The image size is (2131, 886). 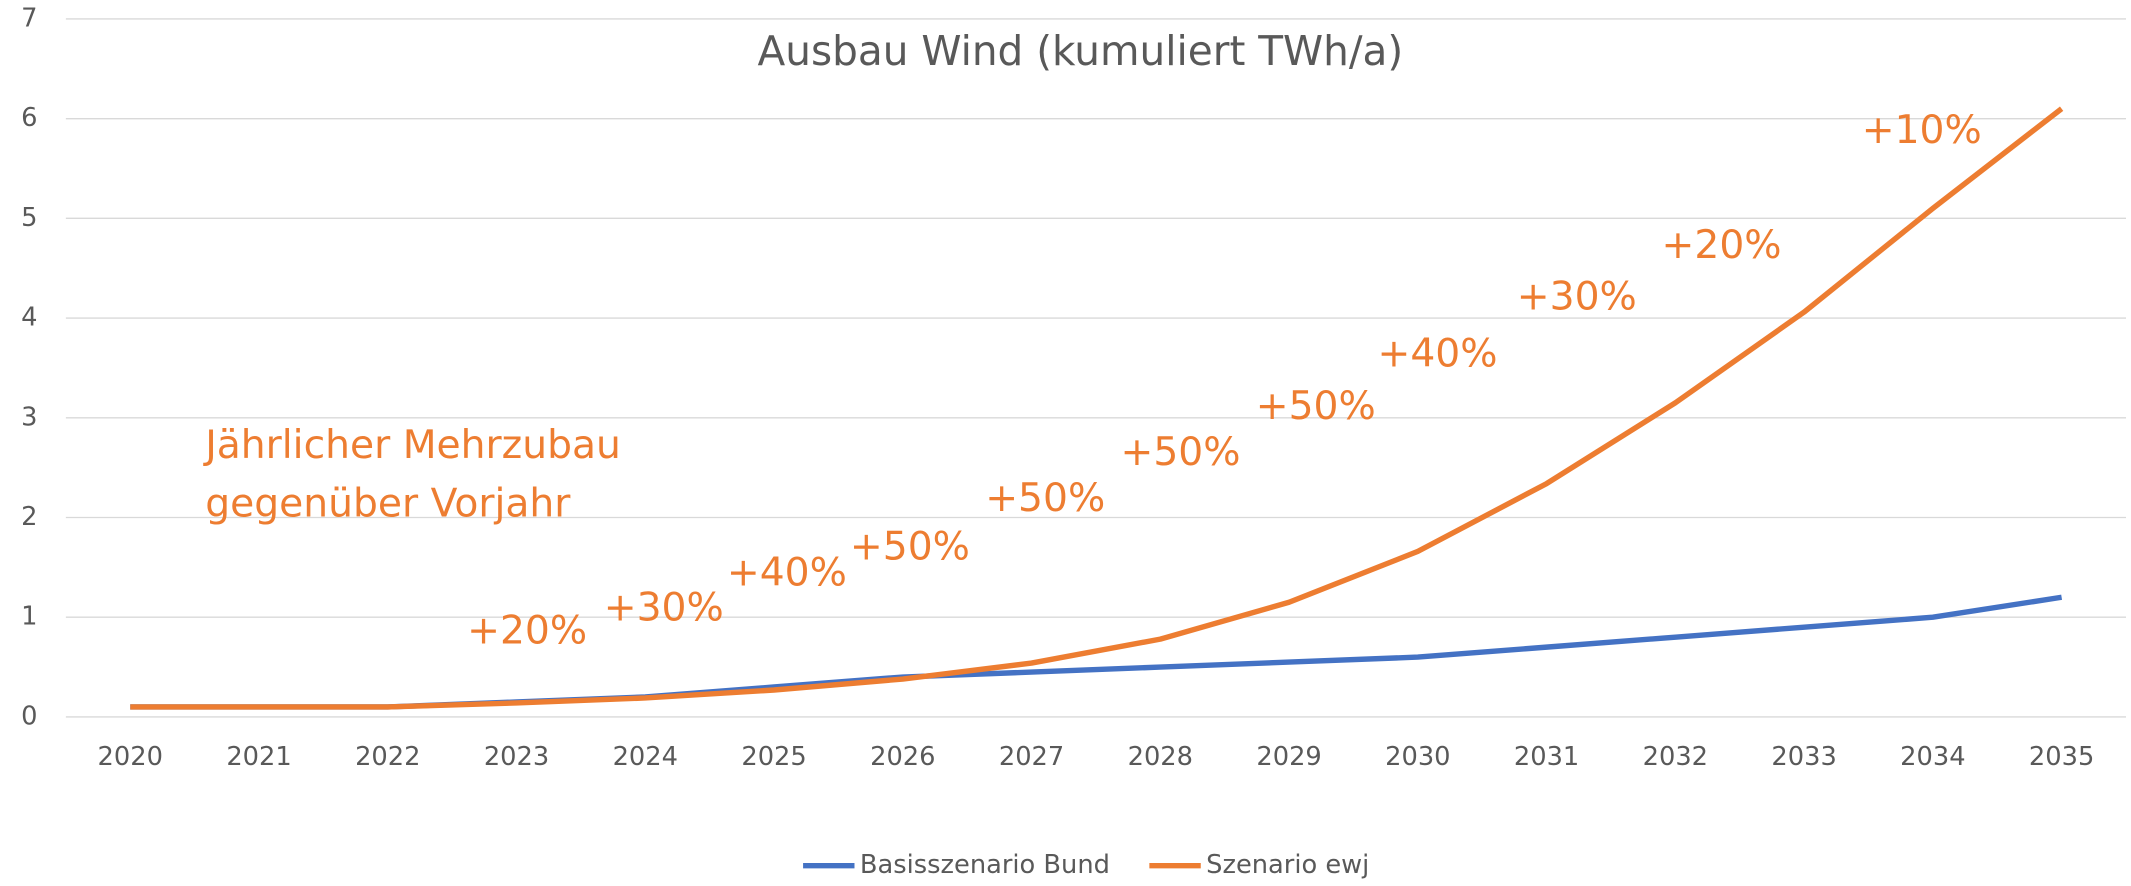 What do you see at coordinates (387, 757) in the screenshot?
I see `x-tick-label: 2022` at bounding box center [387, 757].